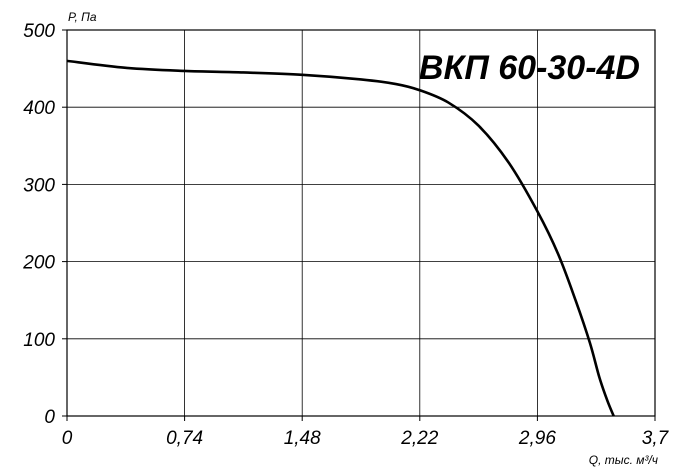 Image resolution: width=683 pixels, height=468 pixels. Describe the element at coordinates (49, 417) in the screenshot. I see `y-tick-label: 0` at that location.